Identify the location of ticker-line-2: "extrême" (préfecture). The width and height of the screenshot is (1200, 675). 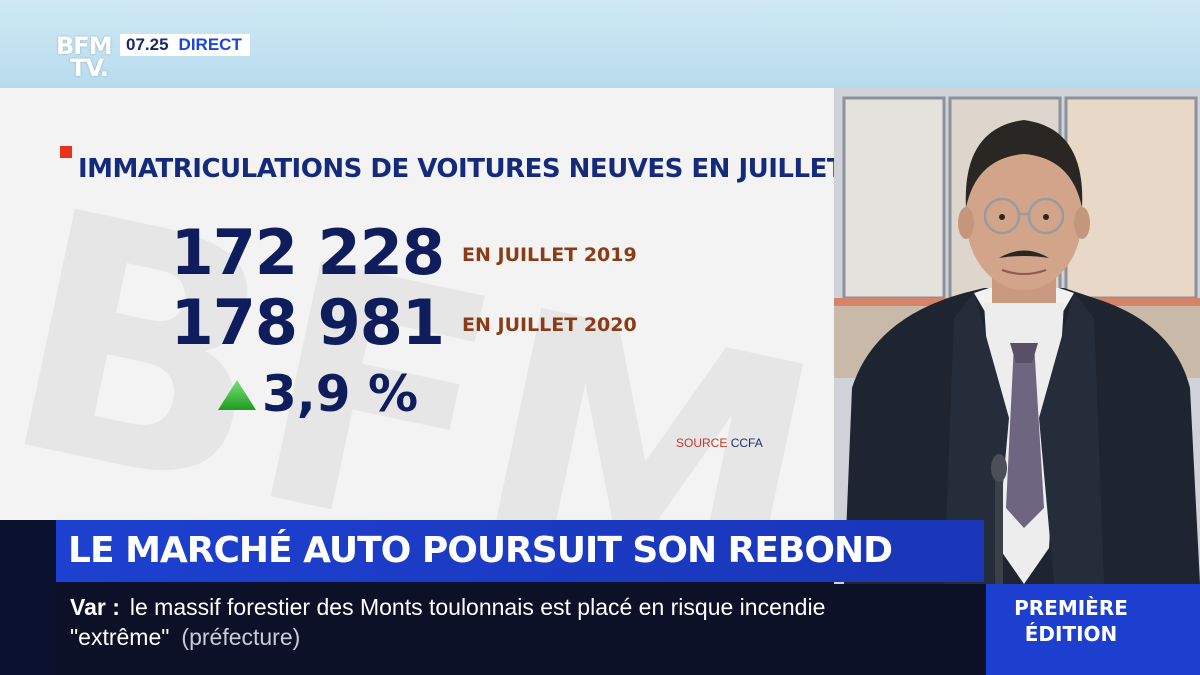
(185, 637).